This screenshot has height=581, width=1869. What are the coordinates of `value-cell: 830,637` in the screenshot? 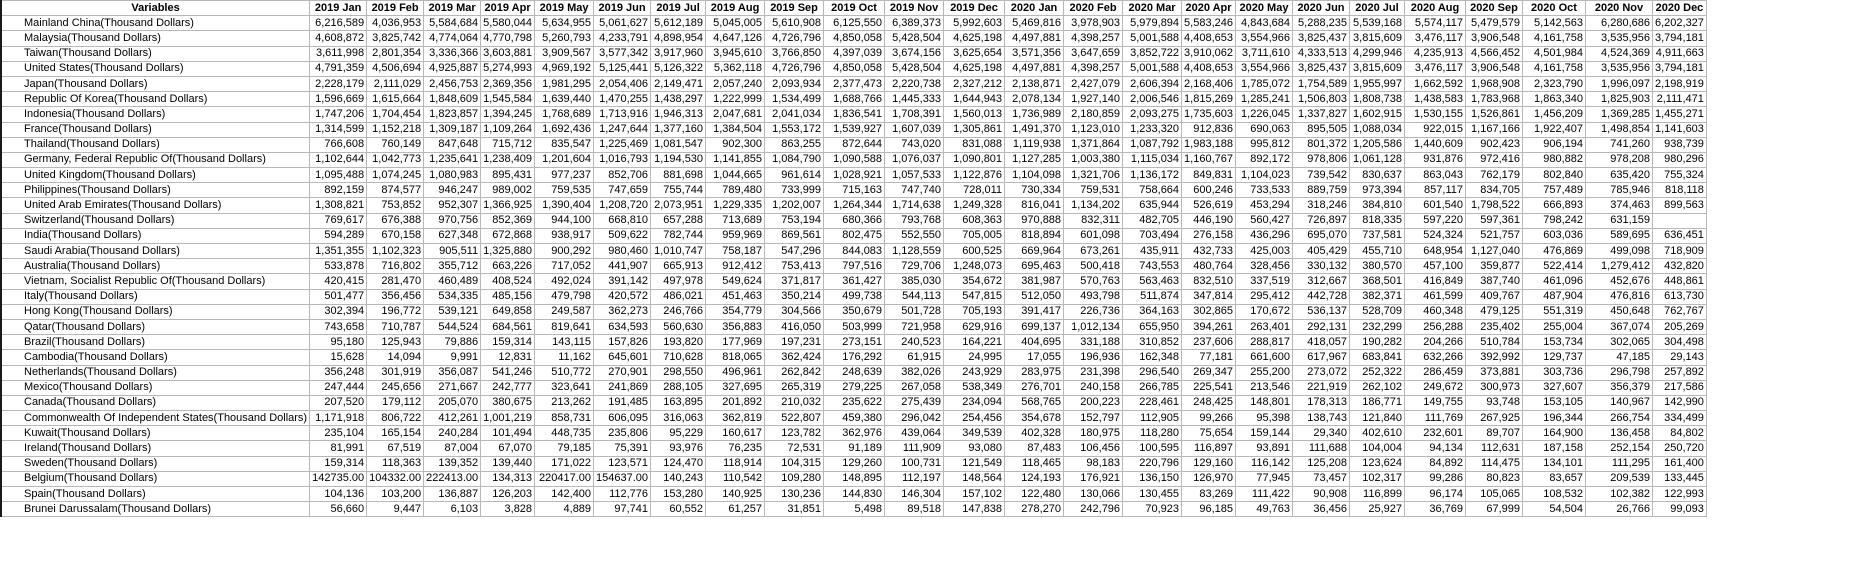 It's located at (1376, 175).